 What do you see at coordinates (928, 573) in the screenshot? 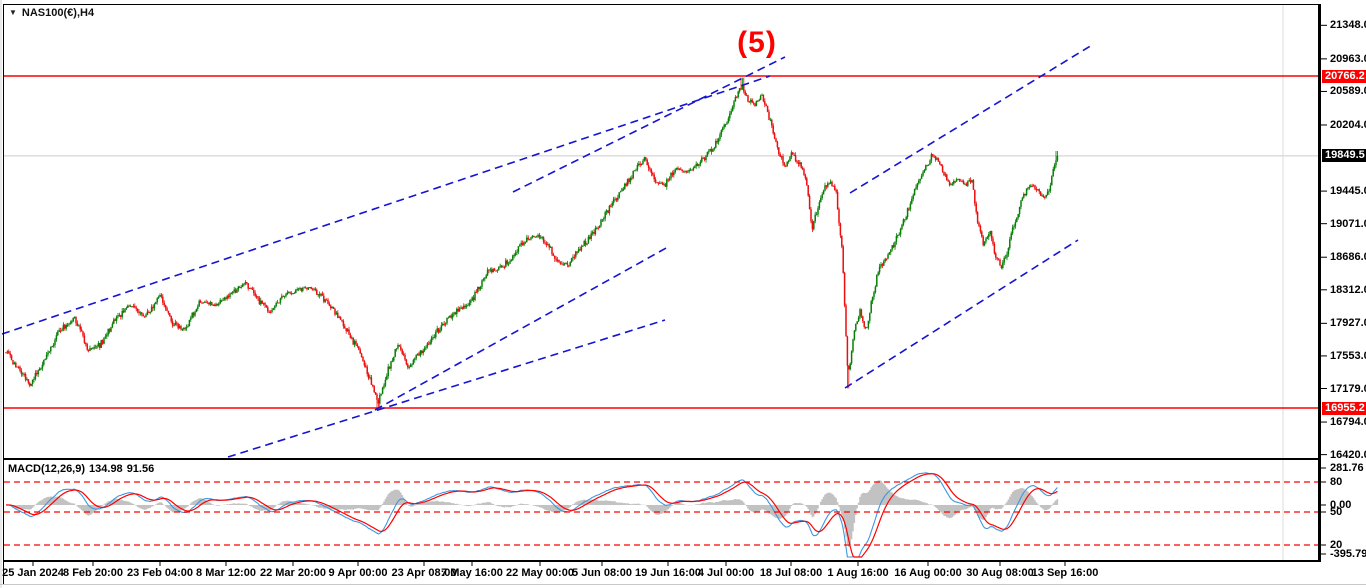
I see `time-axis-label: 16 Aug 00:00` at bounding box center [928, 573].